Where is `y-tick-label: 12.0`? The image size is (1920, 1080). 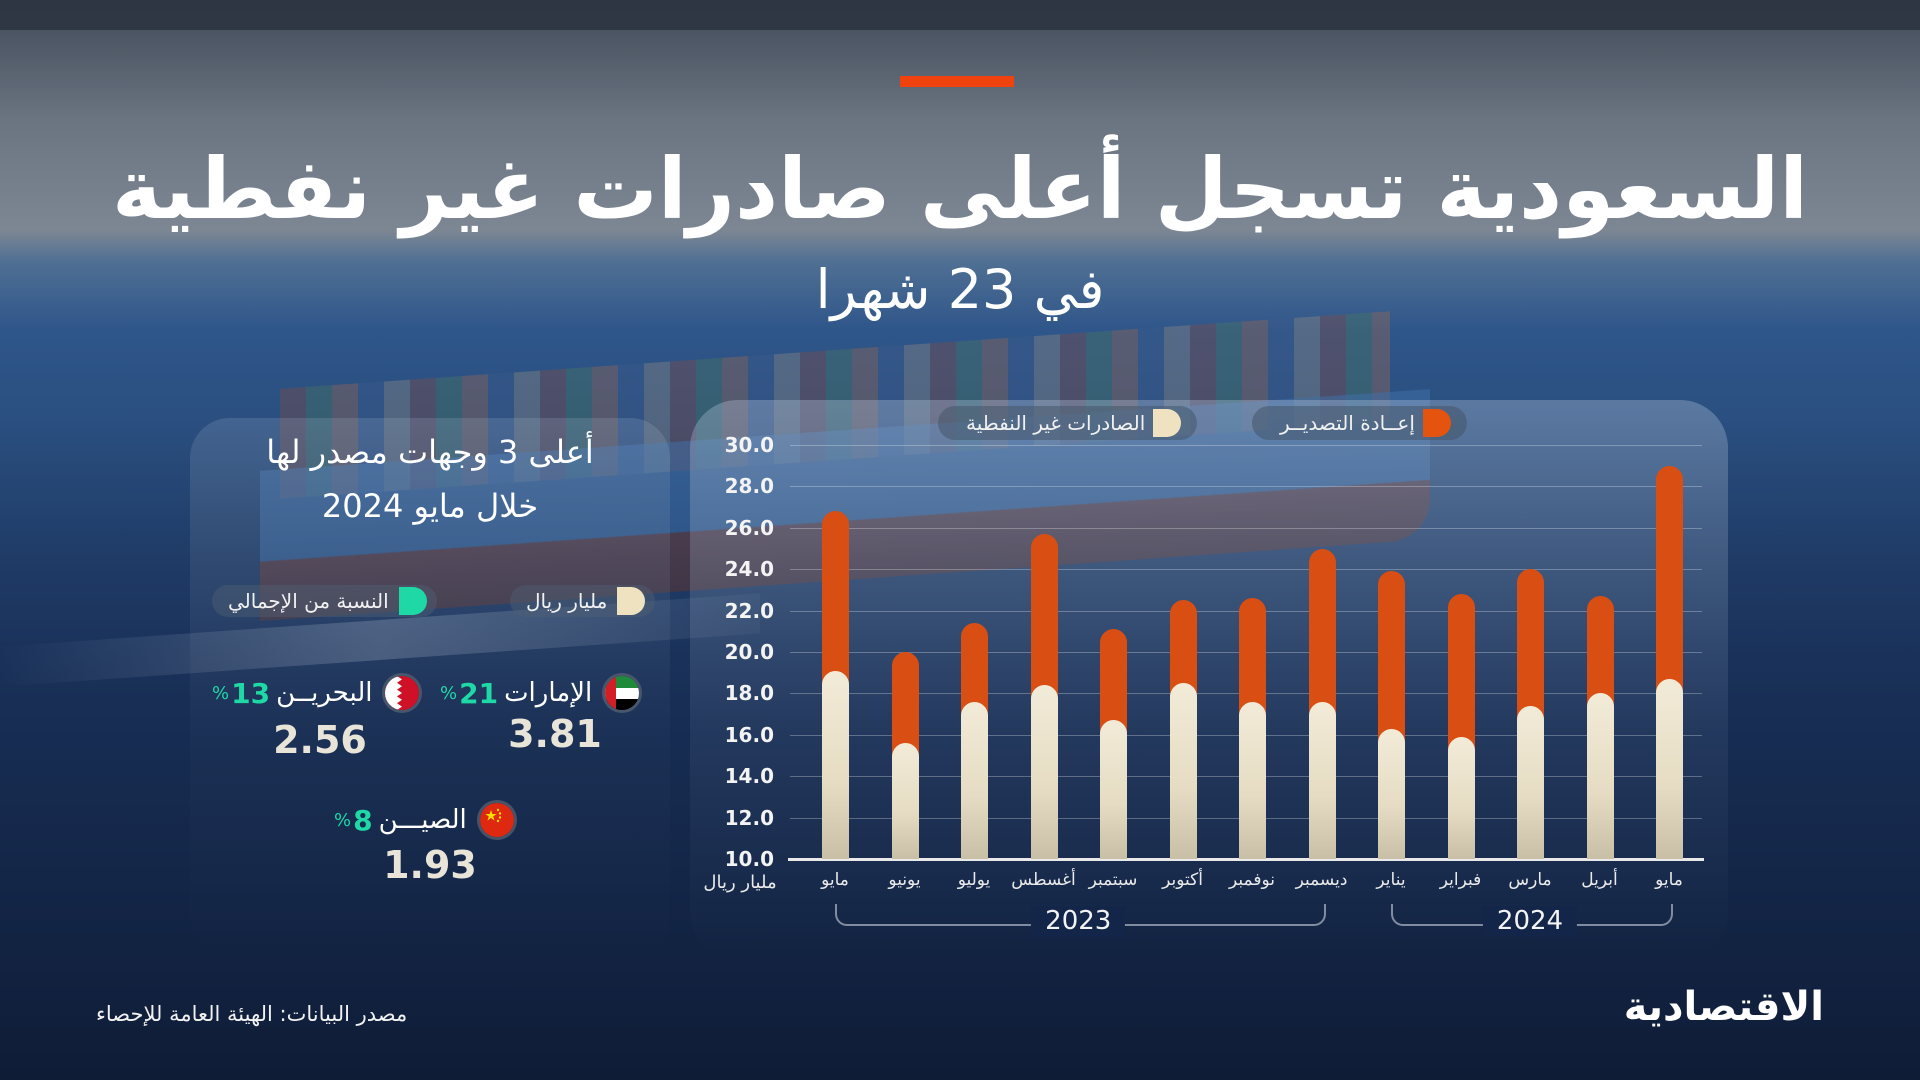 y-tick-label: 12.0 is located at coordinates (749, 817).